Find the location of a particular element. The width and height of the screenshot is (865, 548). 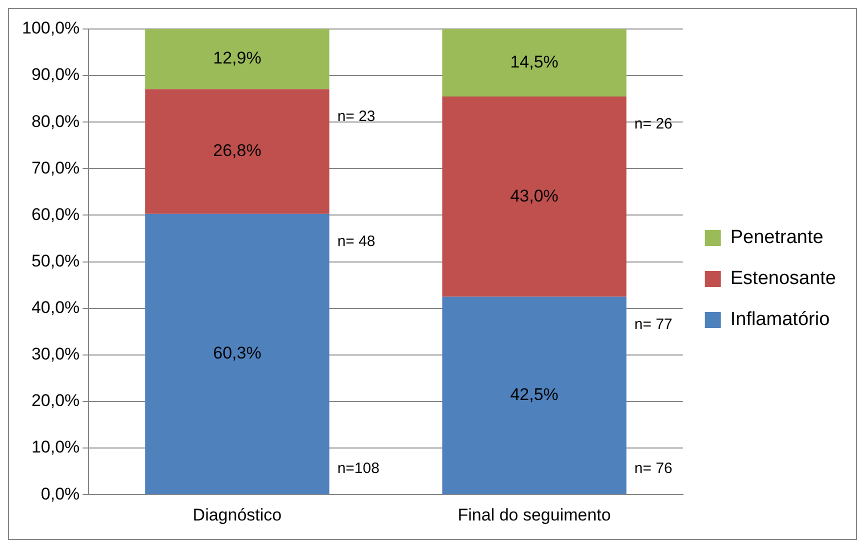

y-tick-label: 10,0% is located at coordinates (55, 447).